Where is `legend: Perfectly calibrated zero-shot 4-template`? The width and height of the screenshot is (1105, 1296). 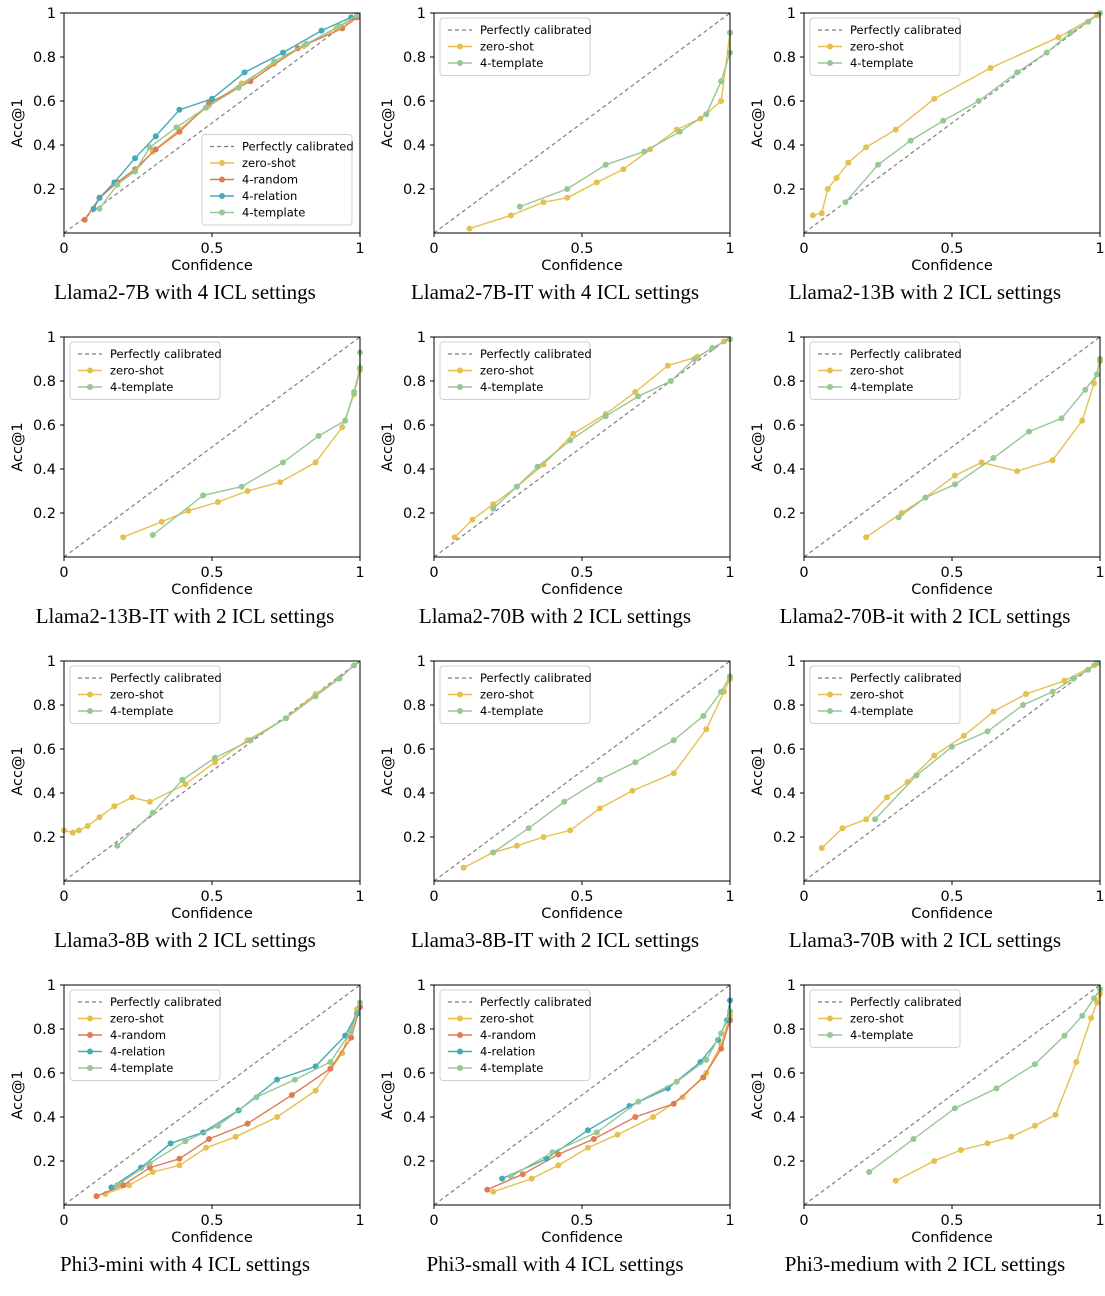
legend: Perfectly calibrated zero-shot 4-template is located at coordinates (885, 1018).